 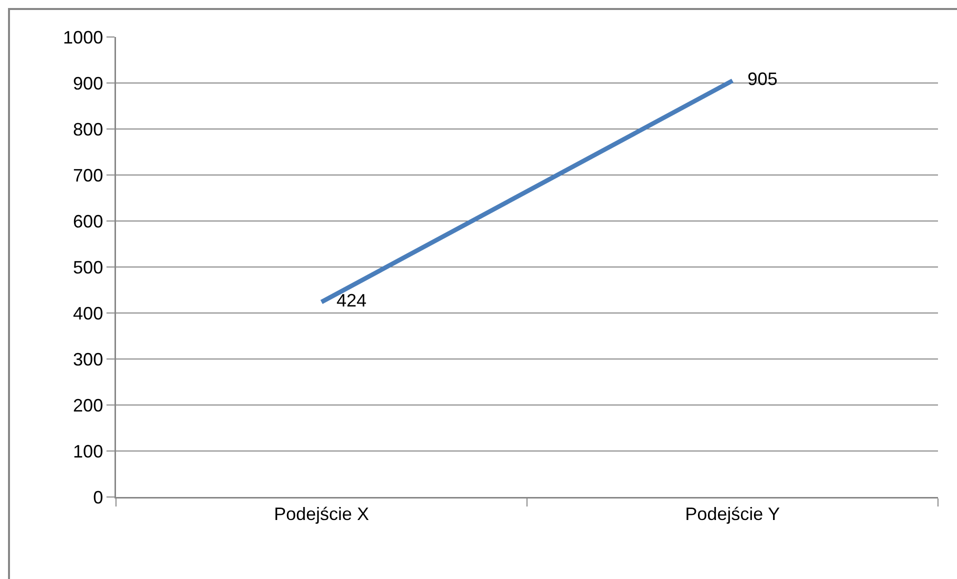 I want to click on y-tick-label: 900, so click(x=88, y=83).